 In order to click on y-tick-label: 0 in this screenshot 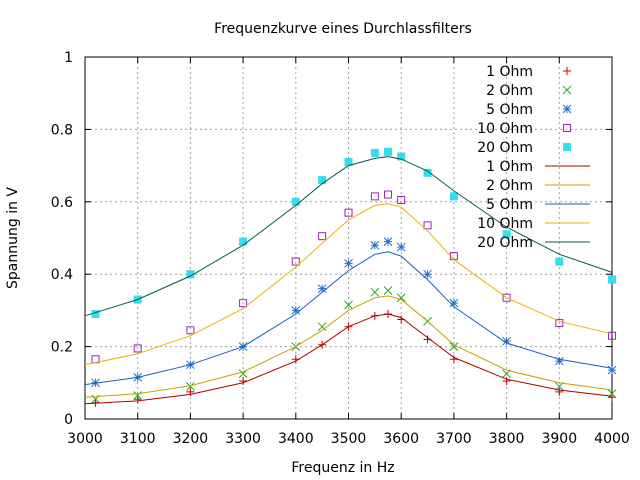, I will do `click(68, 420)`.